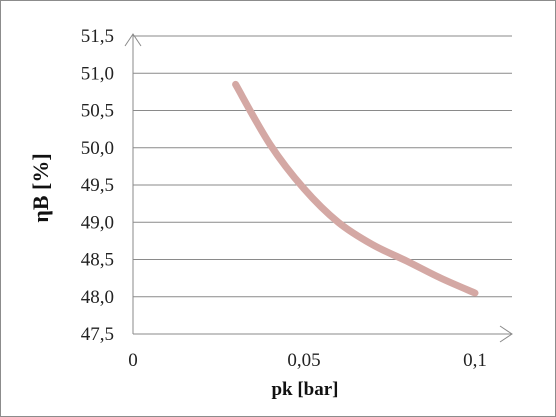 The height and width of the screenshot is (417, 556). I want to click on y-tick-label: 47,5, so click(97, 334).